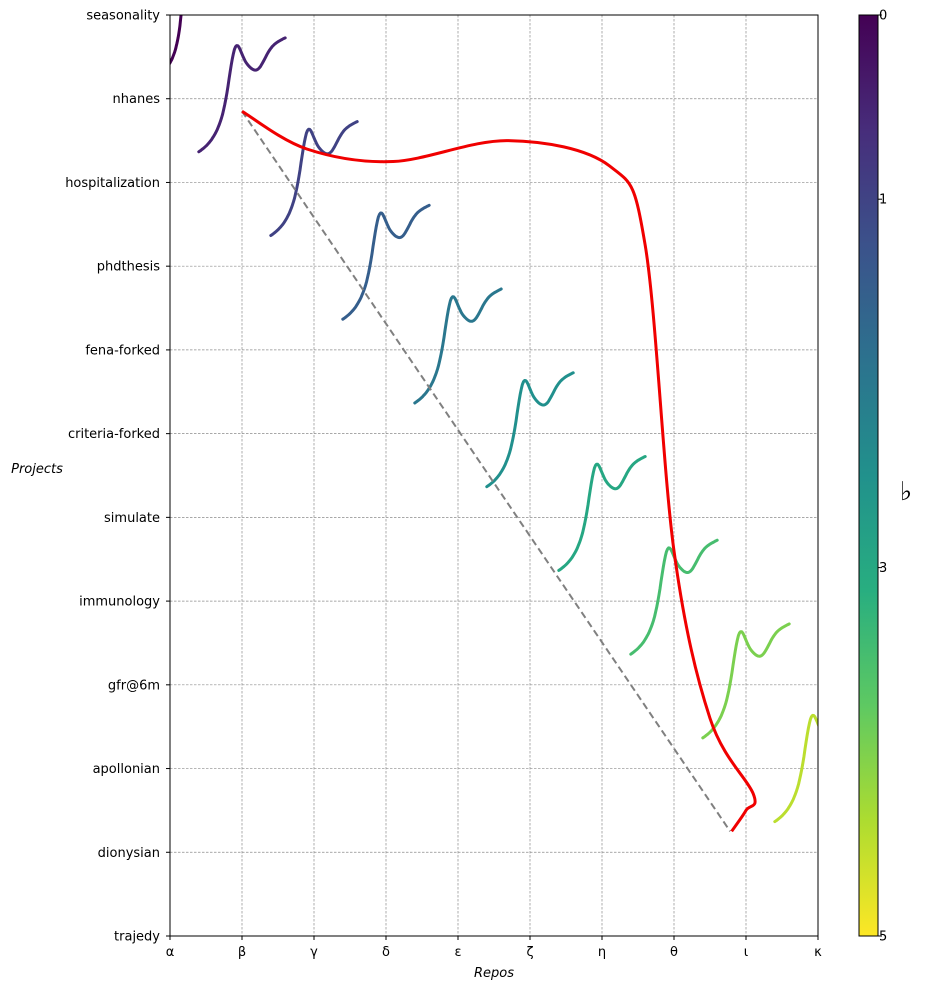 The height and width of the screenshot is (989, 926). Describe the element at coordinates (386, 952) in the screenshot. I see `x-tick-label: δ` at that location.